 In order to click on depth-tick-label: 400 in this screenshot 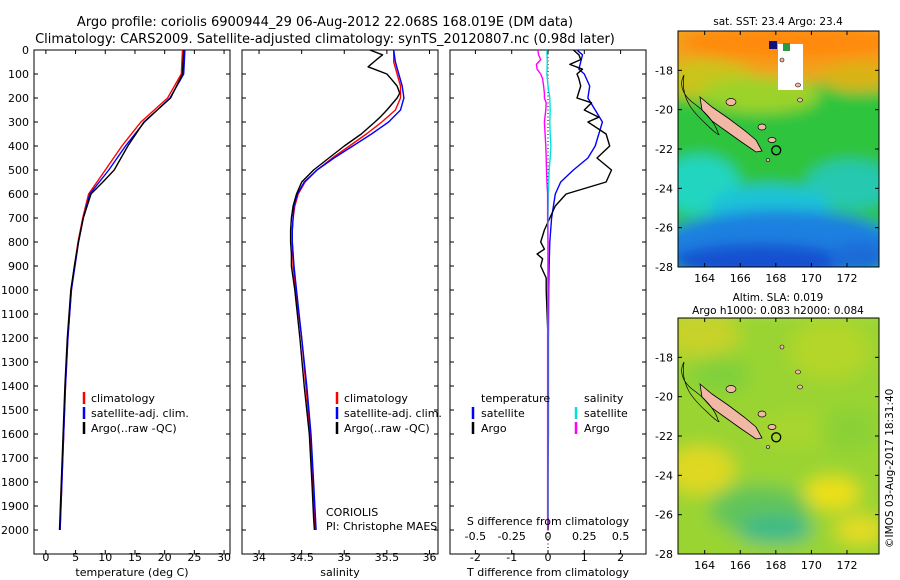, I will do `click(18, 146)`.